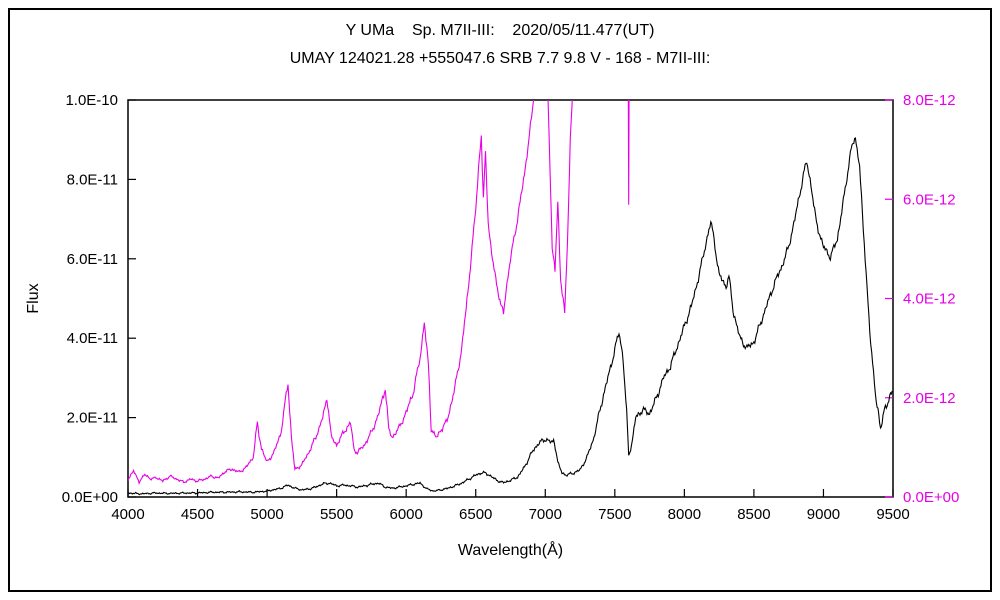 The height and width of the screenshot is (600, 1000). Describe the element at coordinates (33, 298) in the screenshot. I see `y-axis-title: Flux` at that location.